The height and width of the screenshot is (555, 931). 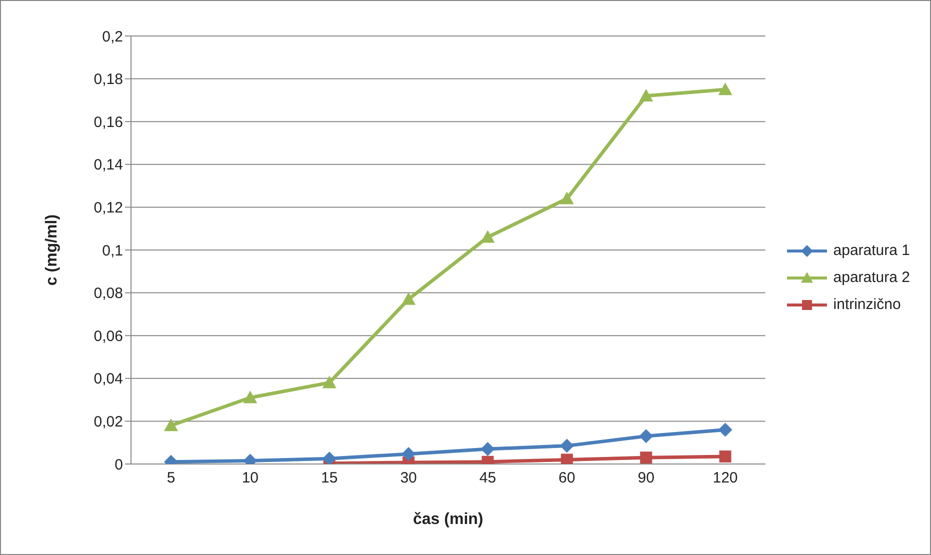 I want to click on x-tick-label: 10, so click(x=250, y=478).